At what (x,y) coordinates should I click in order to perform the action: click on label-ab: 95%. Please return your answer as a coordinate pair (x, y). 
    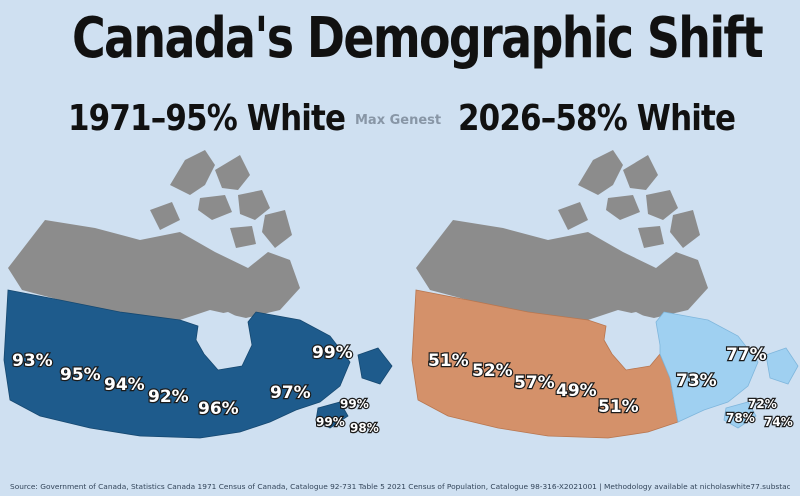
    Looking at the image, I should click on (80, 375).